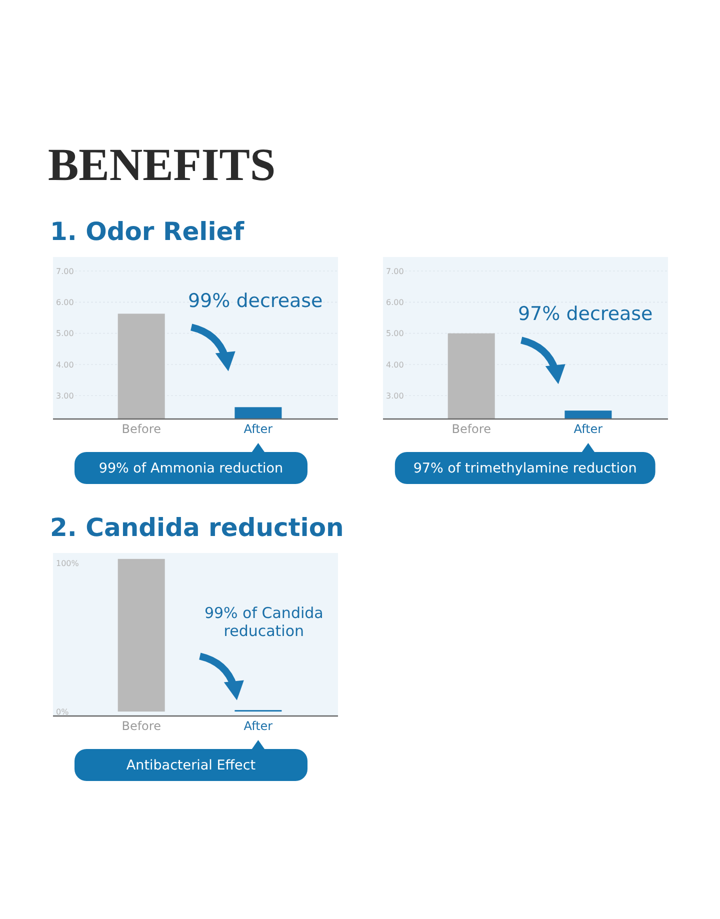 This screenshot has width=720, height=919. What do you see at coordinates (191, 766) in the screenshot?
I see `text: Antibacterial Effect` at bounding box center [191, 766].